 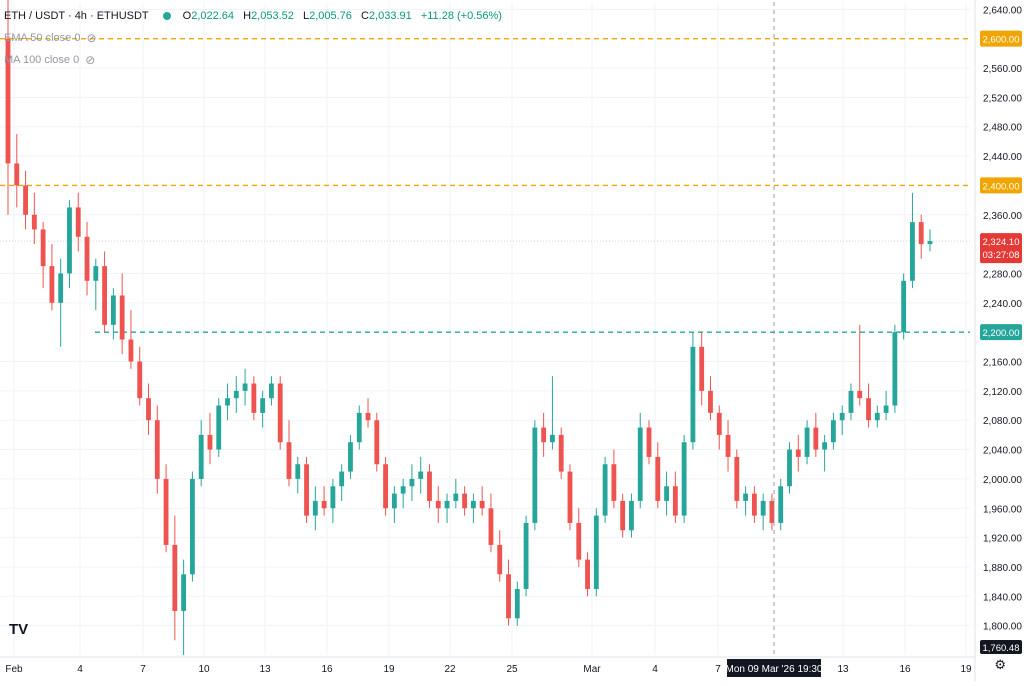 What do you see at coordinates (166, 16) in the screenshot?
I see `market-status-icon` at bounding box center [166, 16].